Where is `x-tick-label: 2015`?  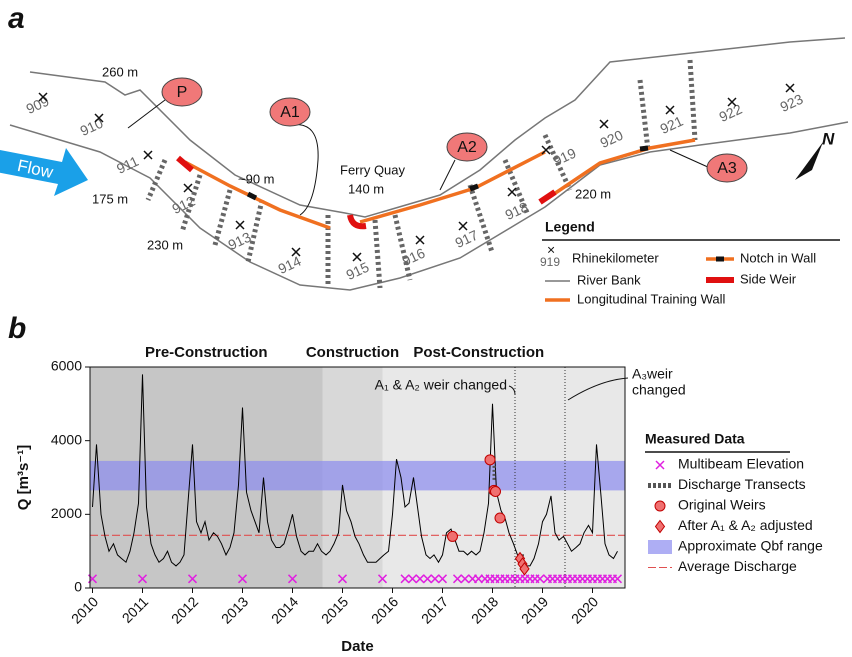 x-tick-label: 2015 is located at coordinates (334, 609).